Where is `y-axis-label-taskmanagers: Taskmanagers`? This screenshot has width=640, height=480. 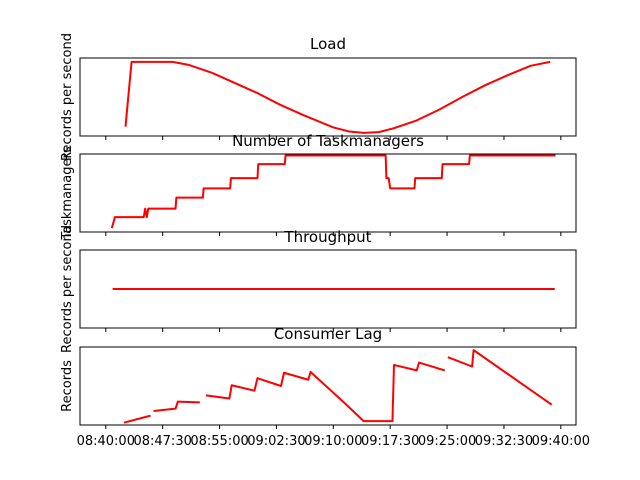
y-axis-label-taskmanagers: Taskmanagers is located at coordinates (67, 193).